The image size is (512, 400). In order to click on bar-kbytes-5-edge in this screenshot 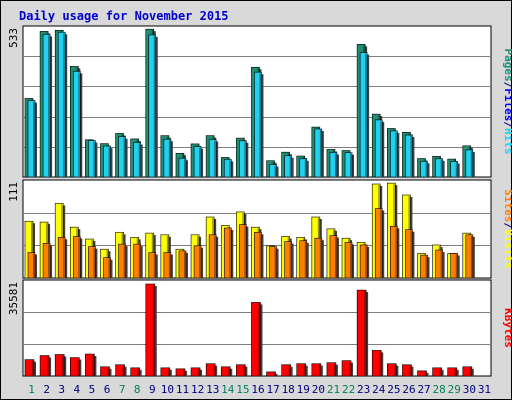, I will do `click(93, 365)`.